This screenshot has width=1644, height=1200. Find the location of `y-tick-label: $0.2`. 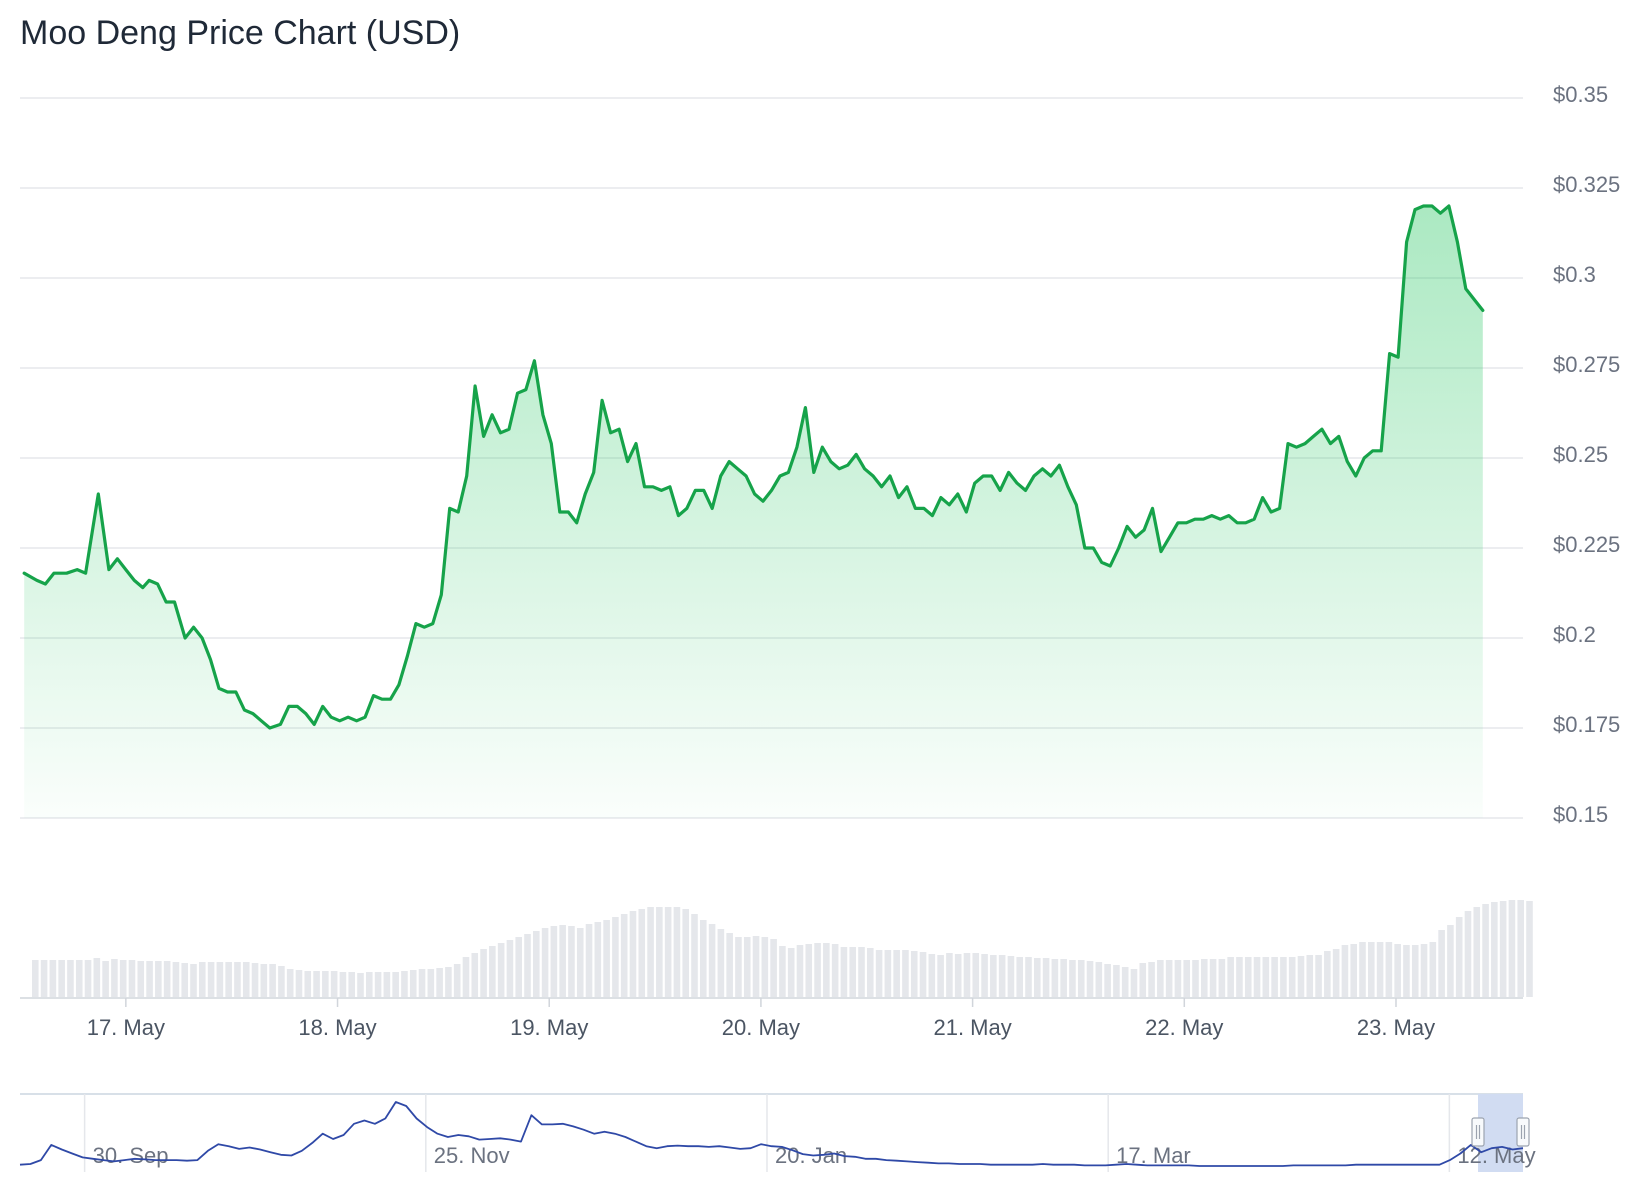

y-tick-label: $0.2 is located at coordinates (1574, 634).